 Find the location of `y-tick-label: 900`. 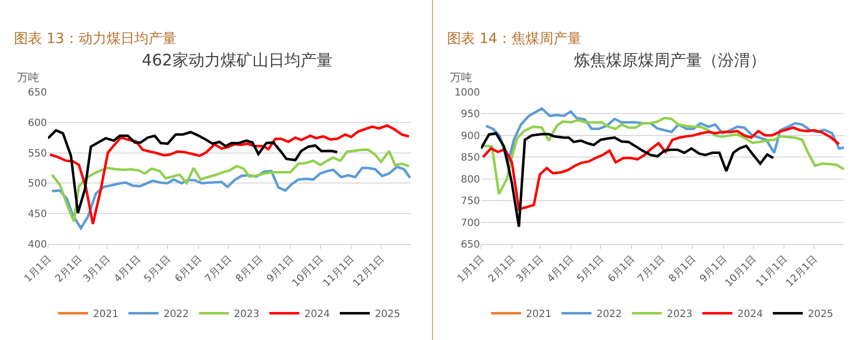

y-tick-label: 900 is located at coordinates (470, 136).